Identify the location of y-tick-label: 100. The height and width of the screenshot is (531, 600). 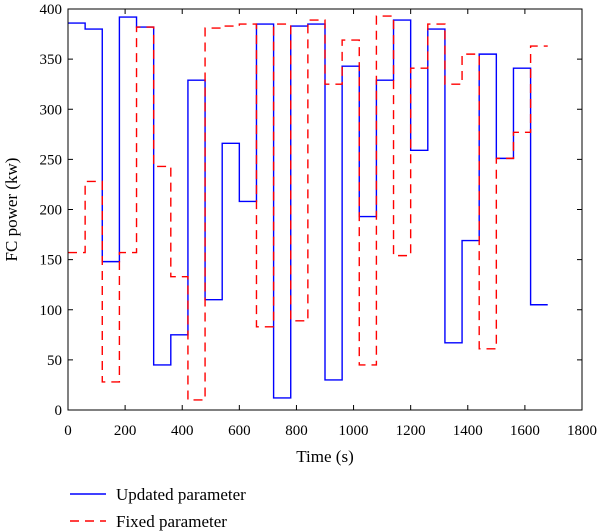
(51, 311).